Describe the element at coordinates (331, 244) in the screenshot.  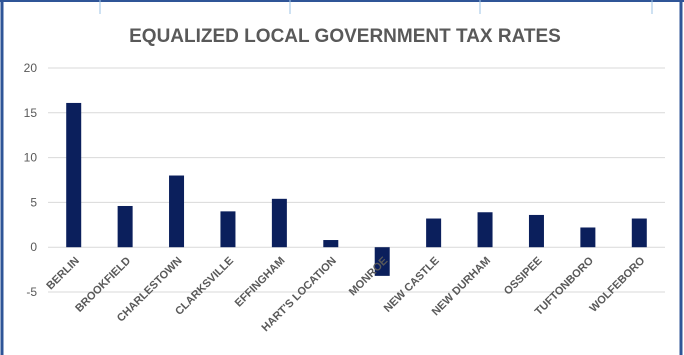
I see `bar-hart-s-location` at that location.